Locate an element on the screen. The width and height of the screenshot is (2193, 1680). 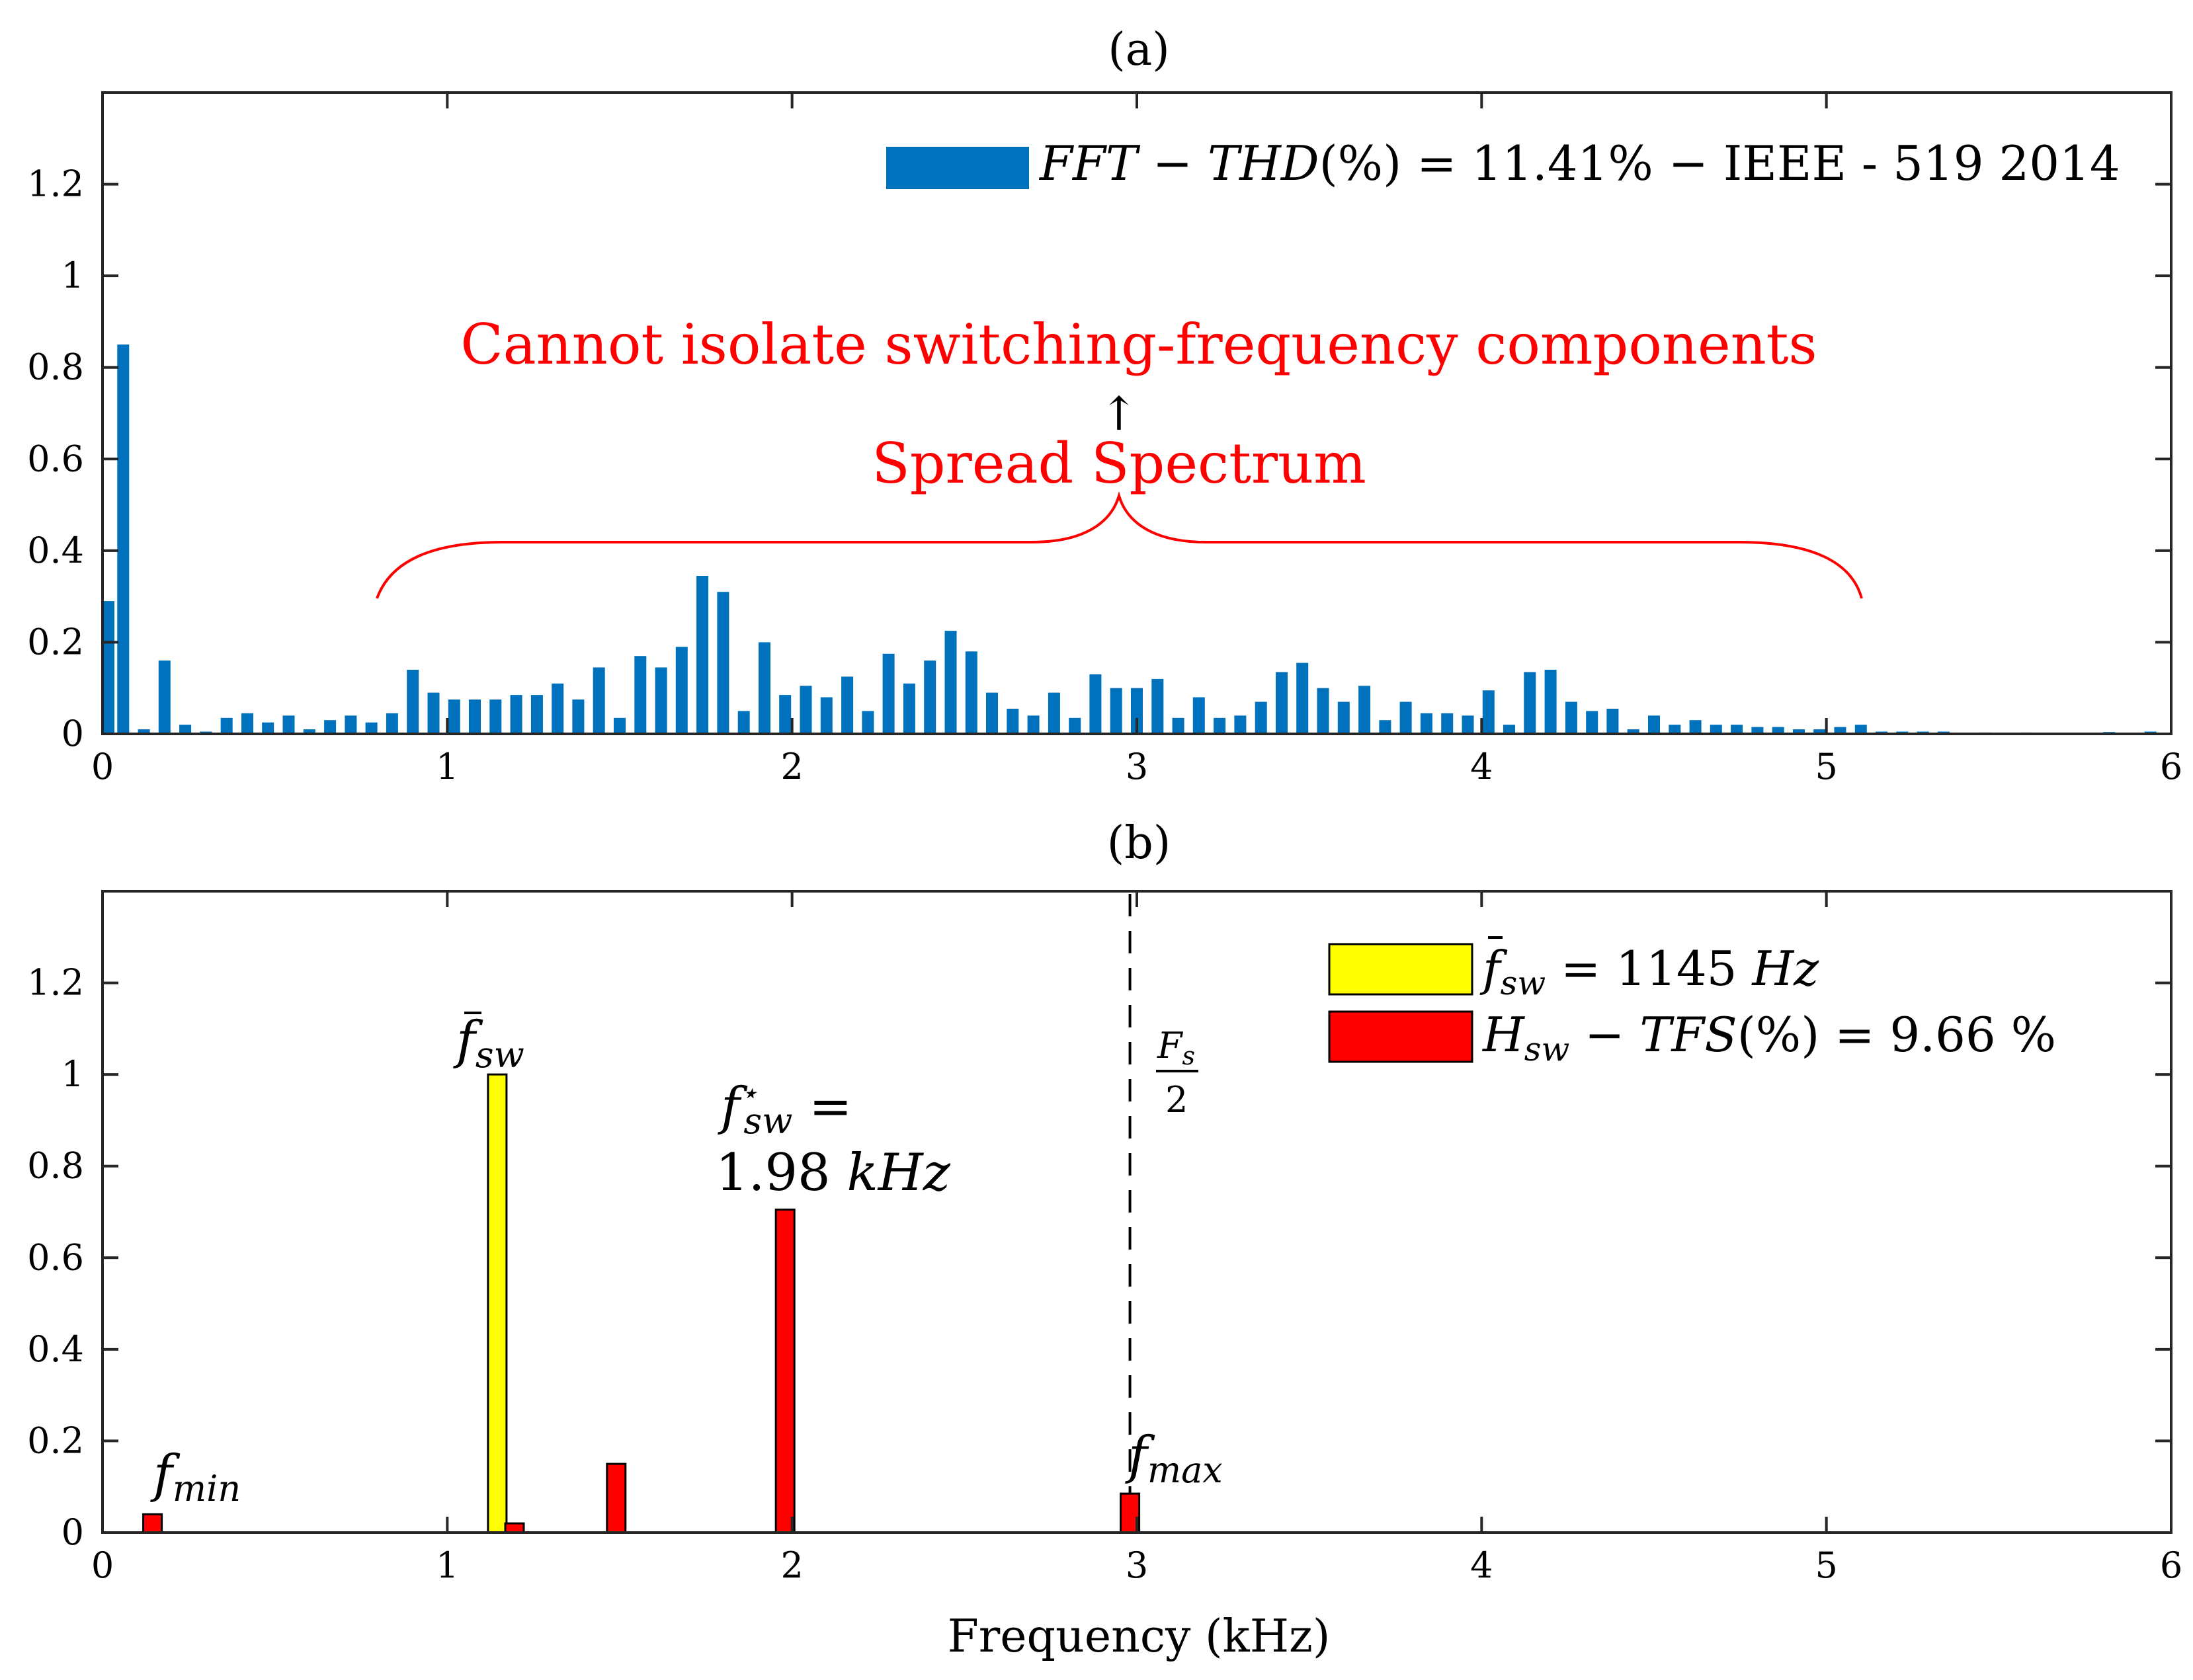
panel-b-x-tick-label-3: 3 is located at coordinates (1137, 1565).